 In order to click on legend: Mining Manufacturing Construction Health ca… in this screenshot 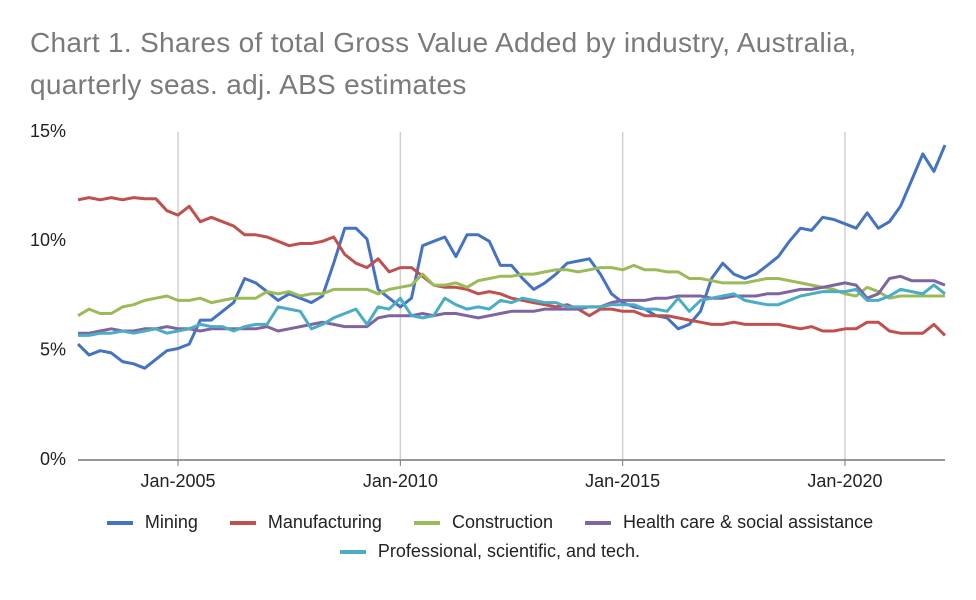, I will do `click(490, 537)`.